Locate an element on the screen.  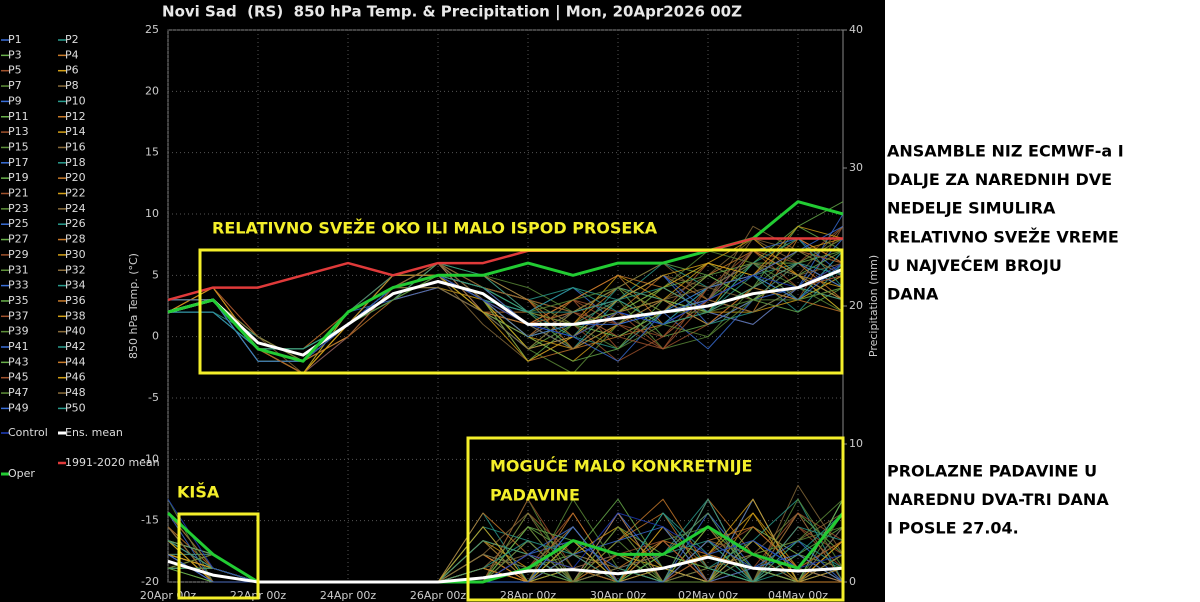
legend-label: P43 is located at coordinates (18, 361).